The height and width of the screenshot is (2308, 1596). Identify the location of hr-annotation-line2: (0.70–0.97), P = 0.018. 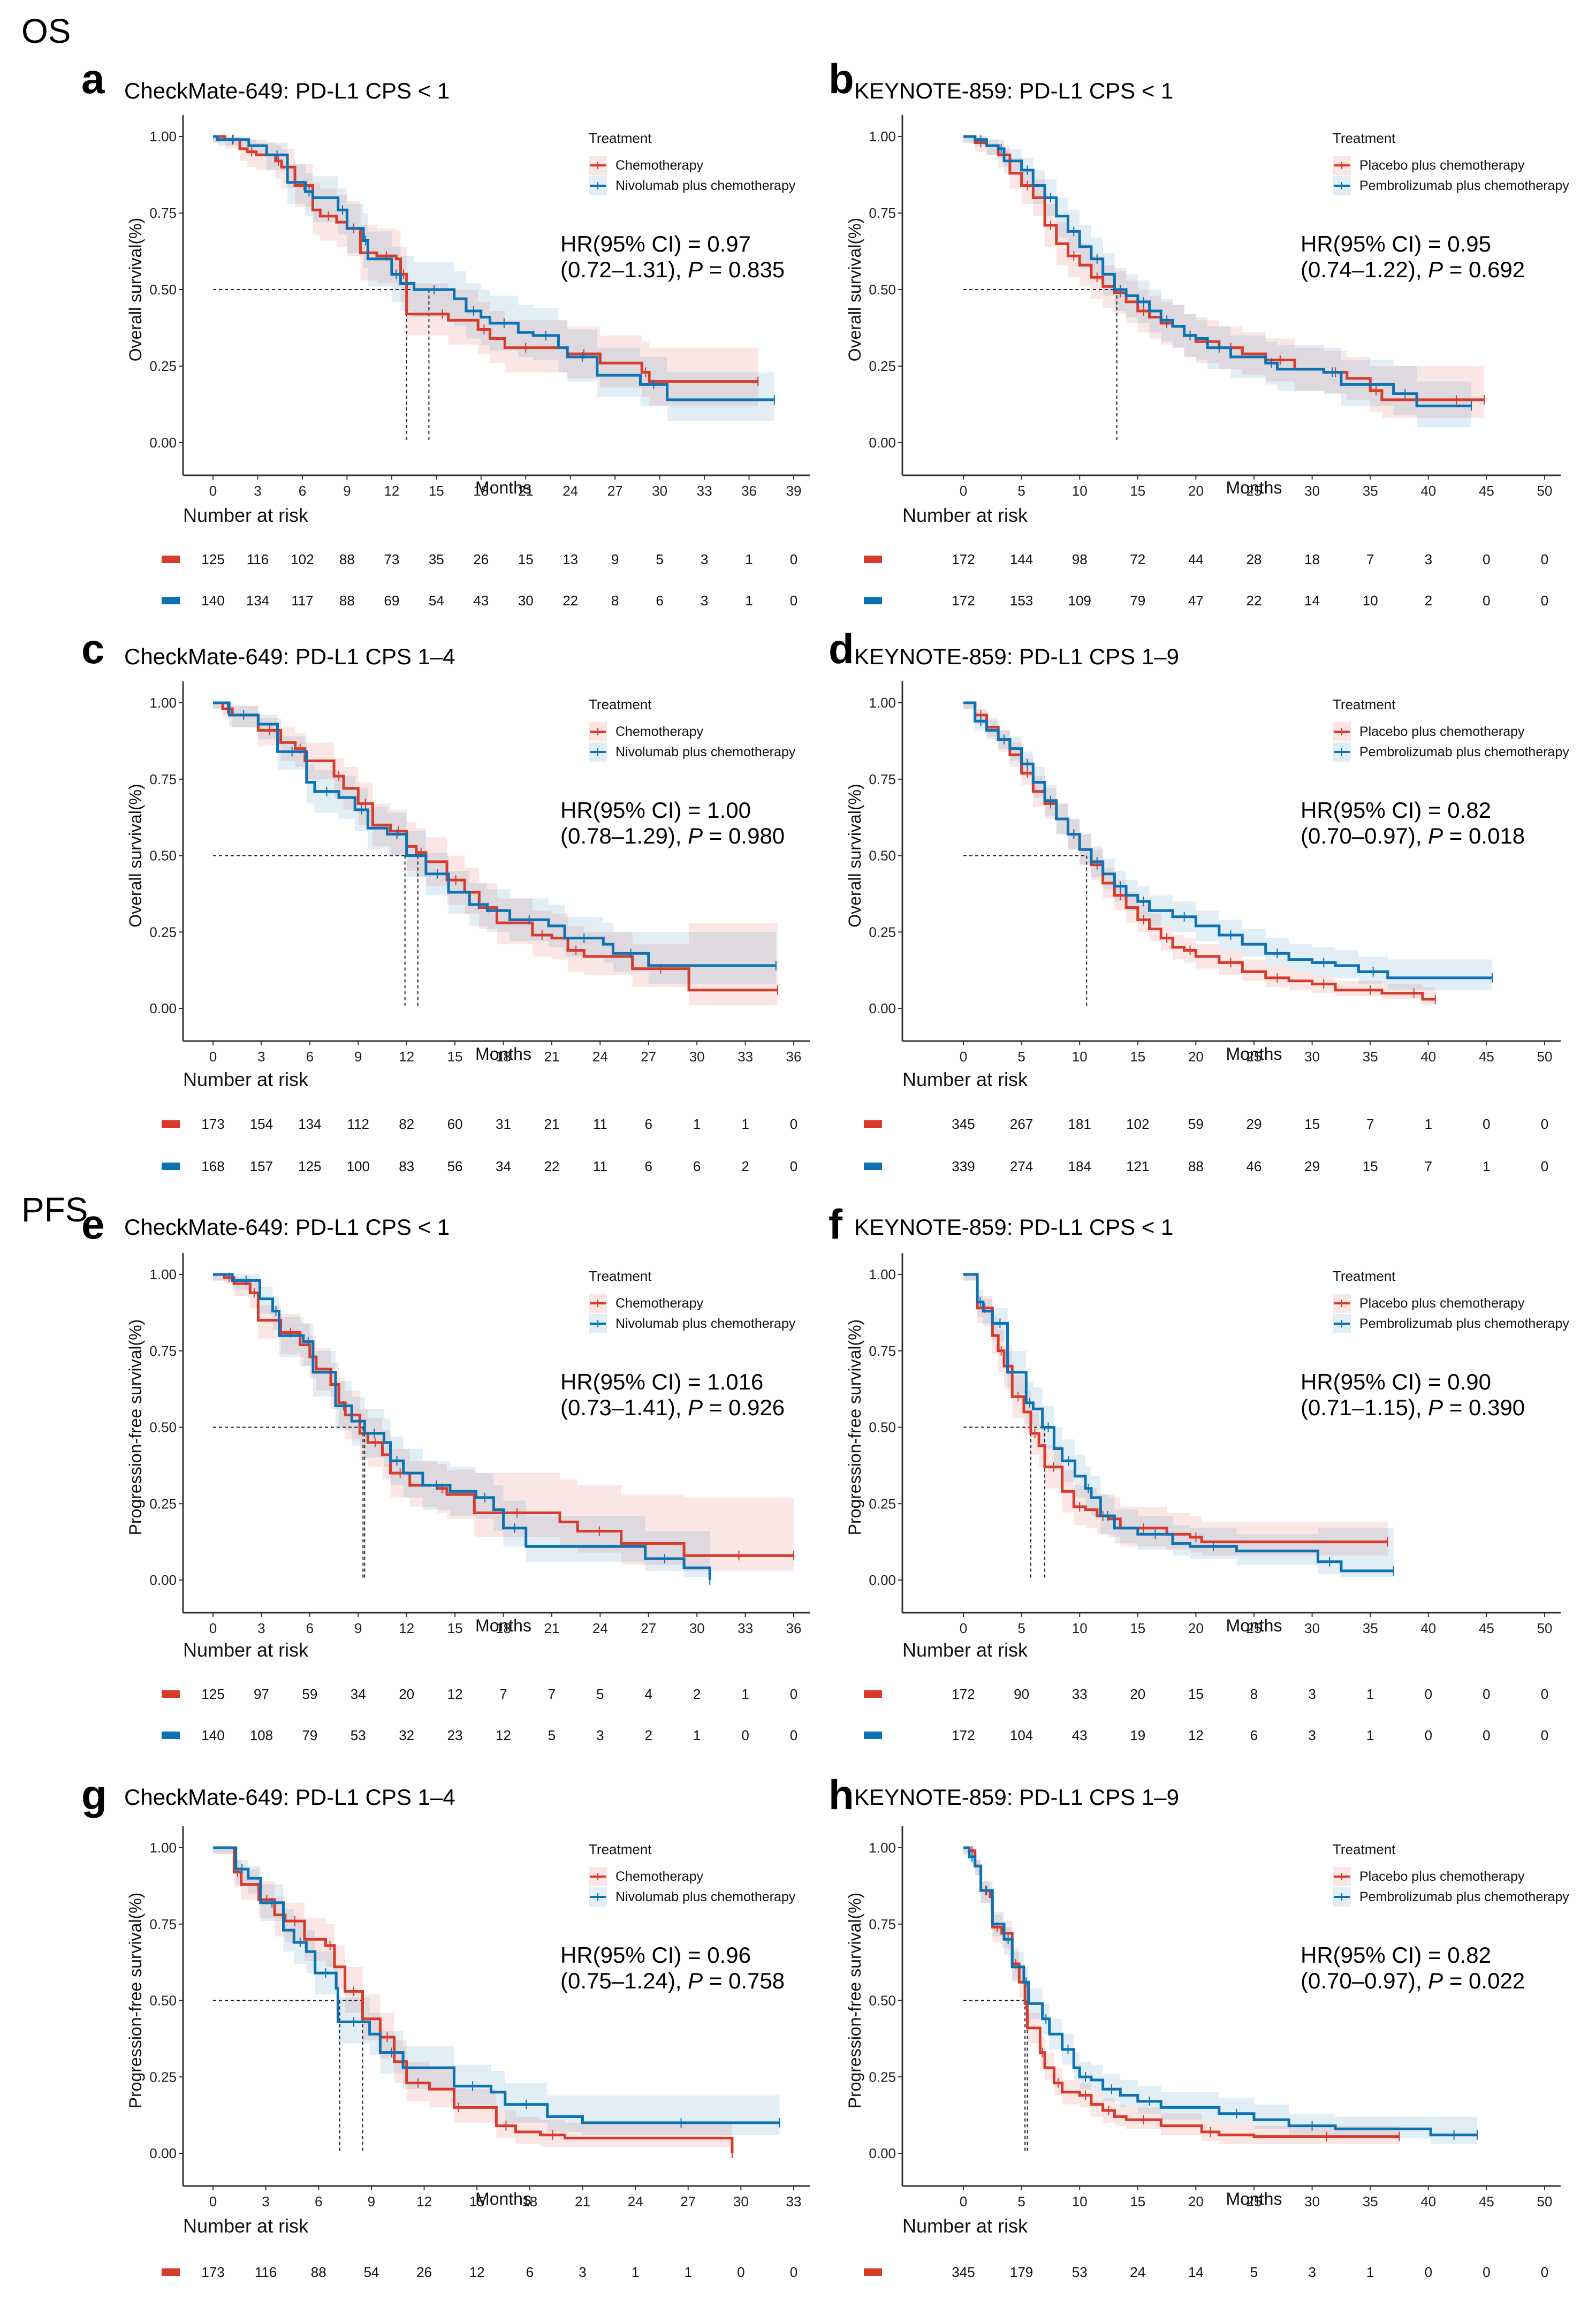
(1413, 835).